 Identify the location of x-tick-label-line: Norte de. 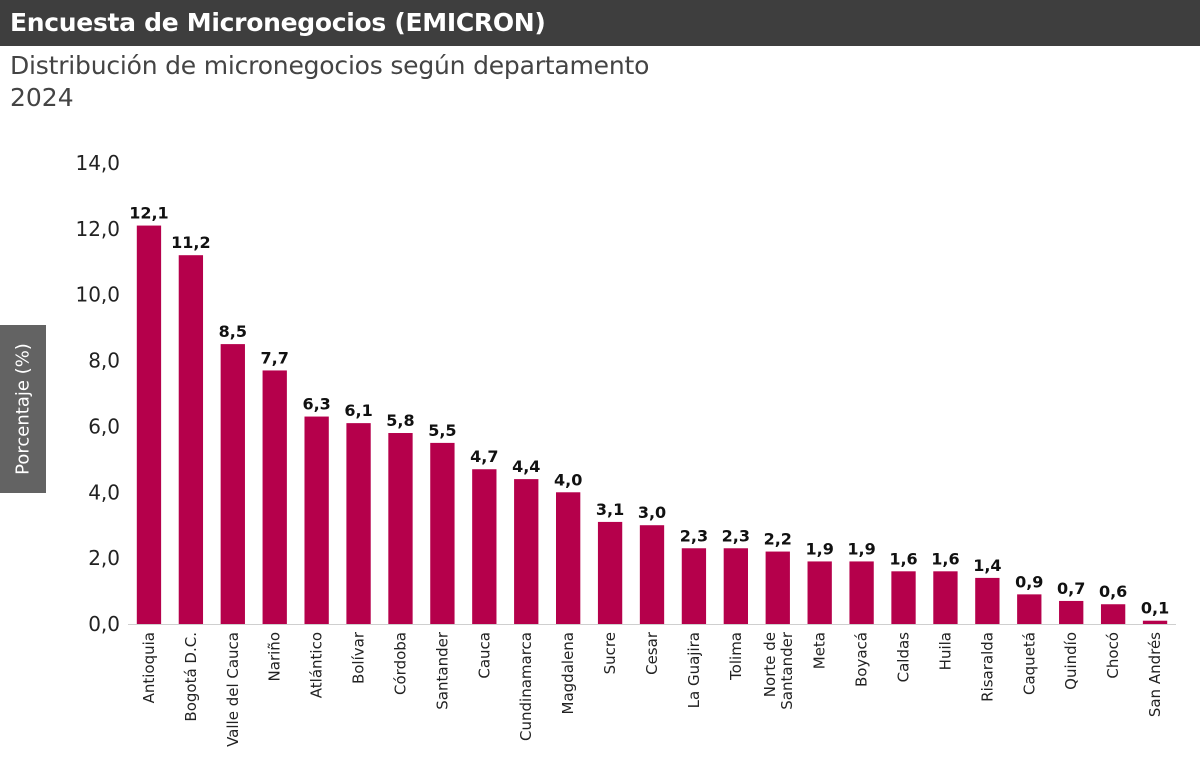
(770, 664).